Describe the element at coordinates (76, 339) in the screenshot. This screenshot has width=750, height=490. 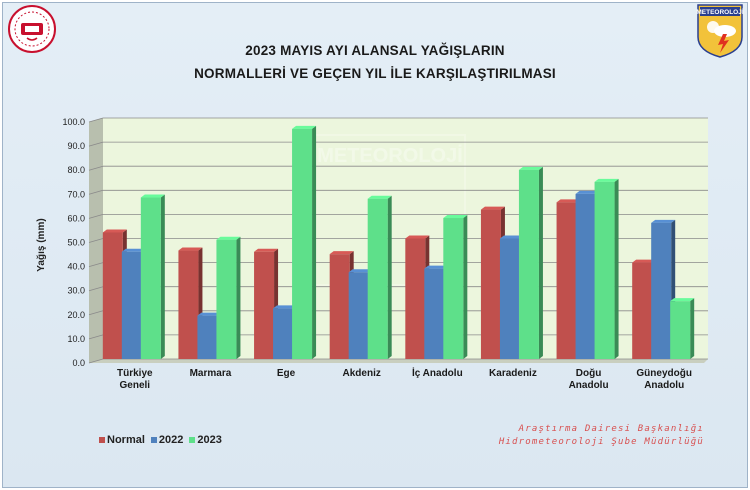
I see `y-tick-label: 10.0` at that location.